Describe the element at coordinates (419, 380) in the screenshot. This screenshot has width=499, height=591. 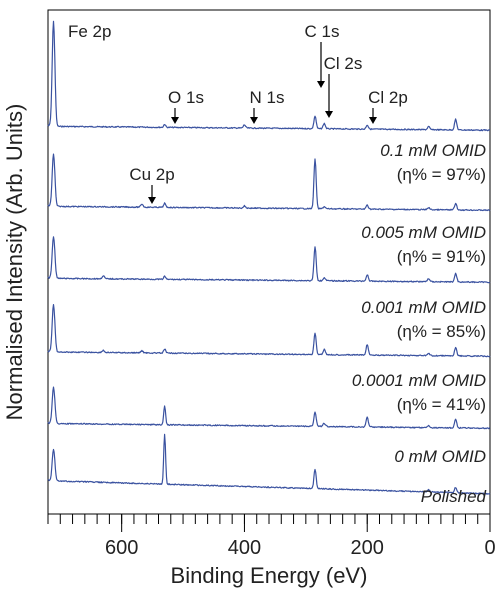
I see `trace-label: 0.0001 mM OMID` at that location.